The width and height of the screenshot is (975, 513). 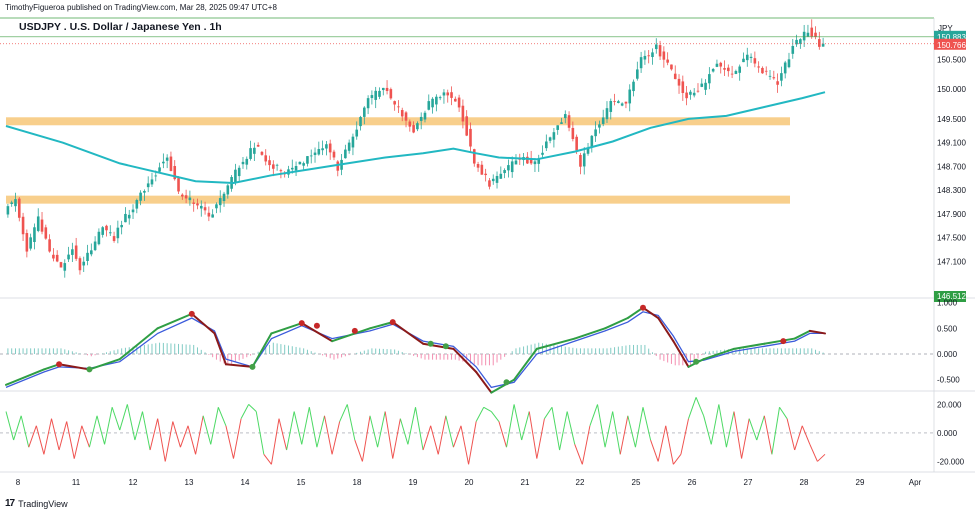 I want to click on current-price-badge, so click(x=950, y=36).